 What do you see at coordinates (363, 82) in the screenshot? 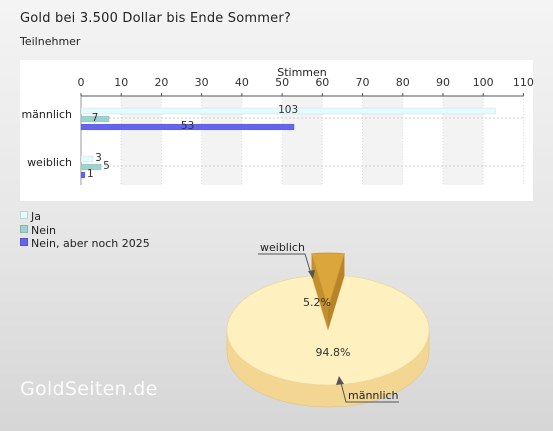
I see `x-tick-label: 70` at bounding box center [363, 82].